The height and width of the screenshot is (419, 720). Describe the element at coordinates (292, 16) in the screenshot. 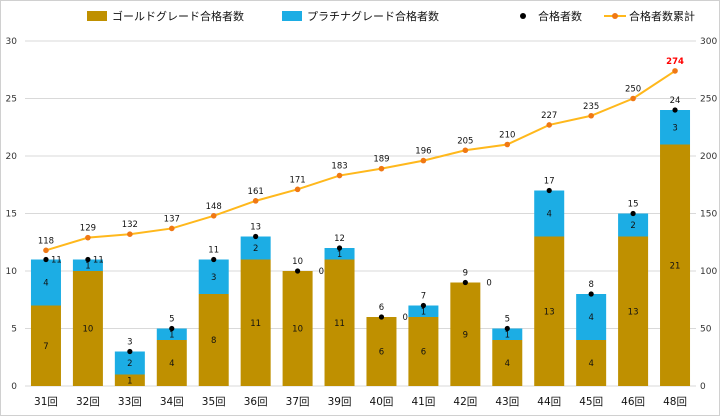

I see `legend-swatch` at that location.